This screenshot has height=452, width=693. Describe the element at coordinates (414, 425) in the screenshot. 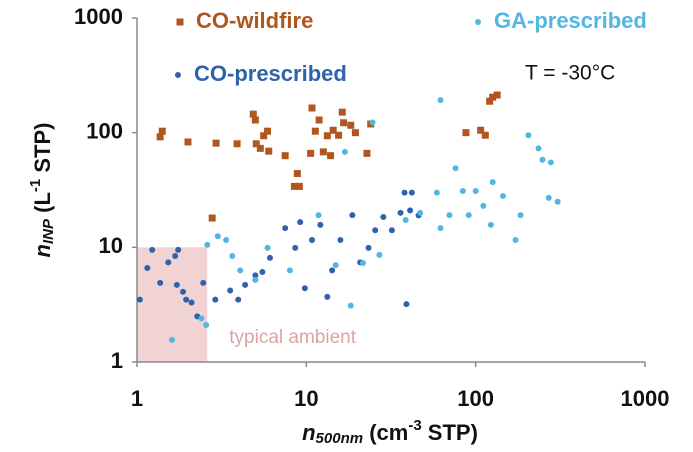

I see `x-superscript: -3` at that location.